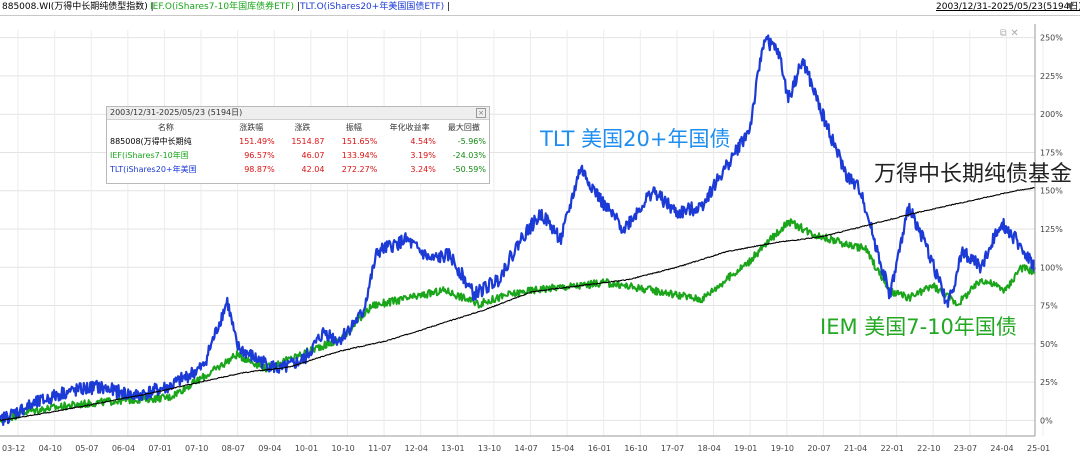  Describe the element at coordinates (313, 169) in the screenshot. I see `stats-cell: 42.04` at that location.